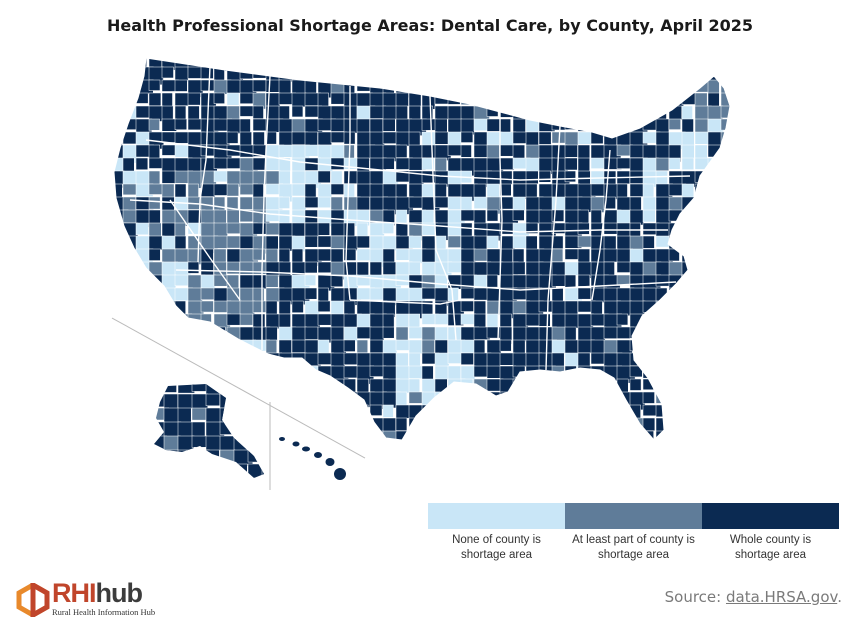  I want to click on legend-label-partial: At least part of county is shortage area, so click(633, 547).